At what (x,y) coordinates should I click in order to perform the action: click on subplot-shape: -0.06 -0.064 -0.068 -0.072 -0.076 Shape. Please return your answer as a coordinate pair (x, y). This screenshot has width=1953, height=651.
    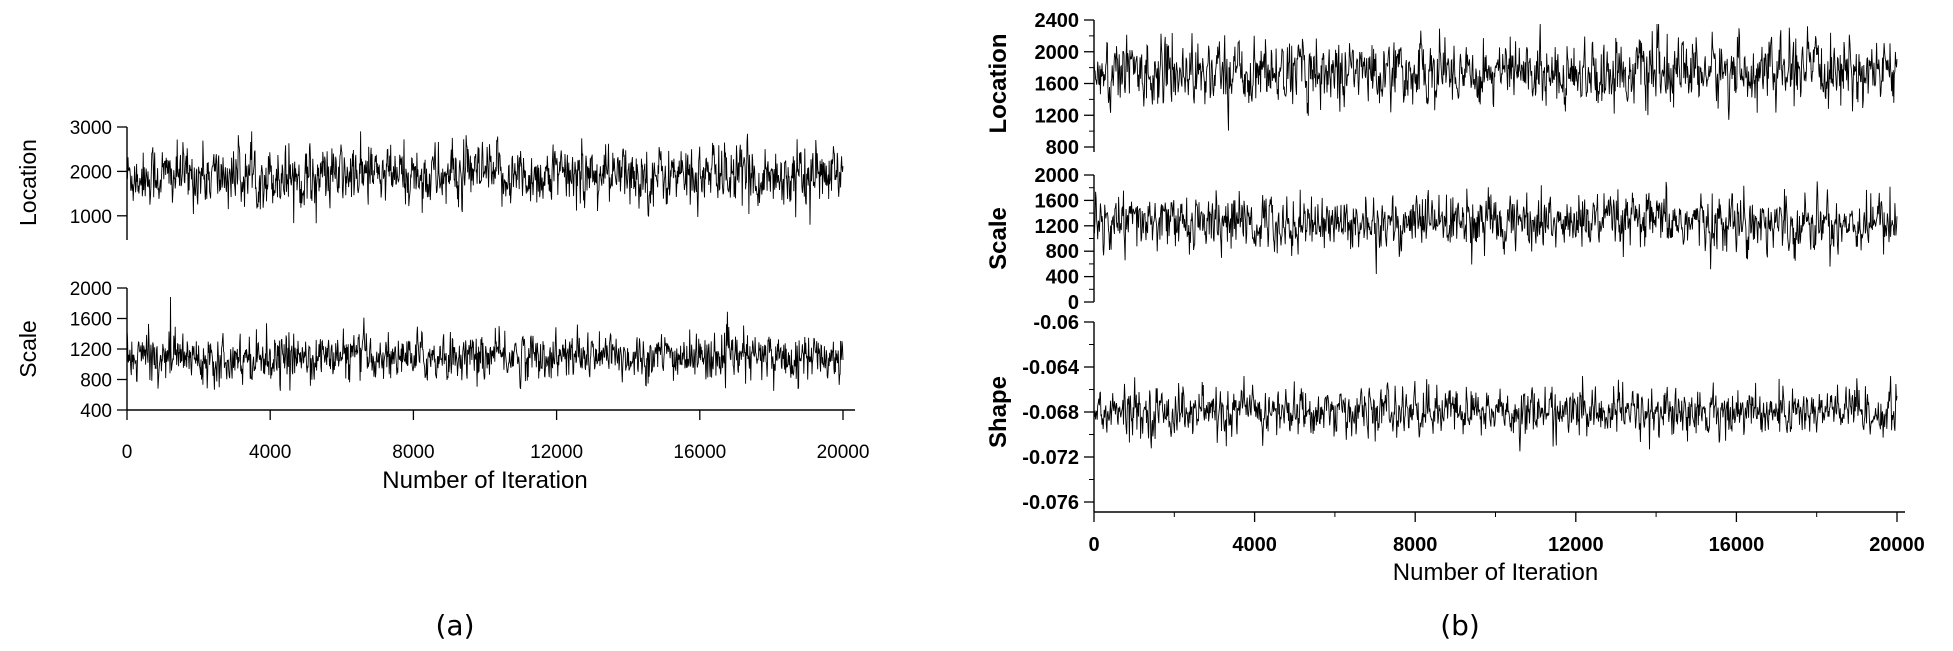
    Looking at the image, I should click on (1441, 413).